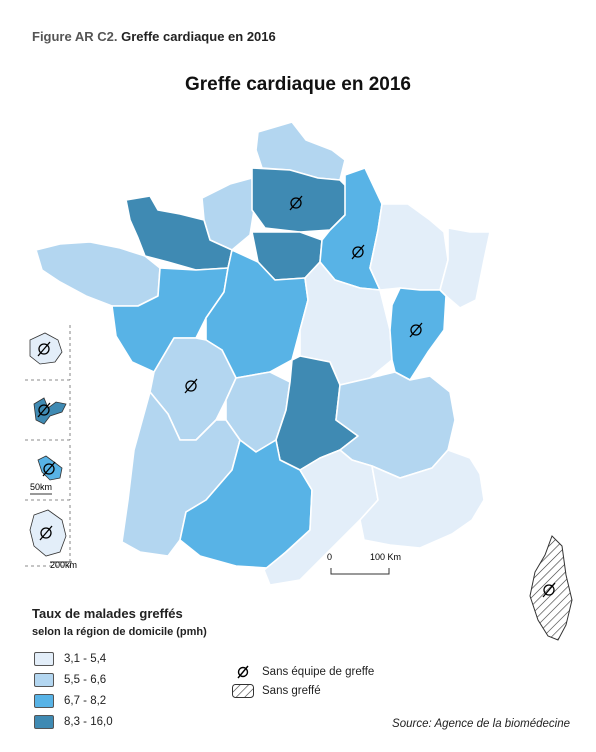 Image resolution: width=596 pixels, height=752 pixels. I want to click on legend-class-1: 3,1 - 5,4, so click(70, 659).